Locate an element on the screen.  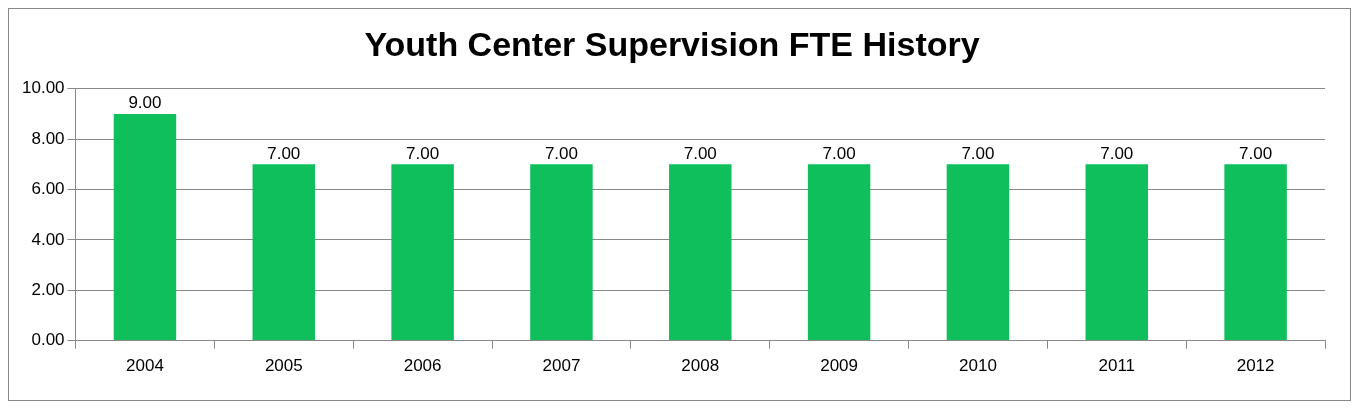
x-tick-label: 2011 is located at coordinates (1117, 366).